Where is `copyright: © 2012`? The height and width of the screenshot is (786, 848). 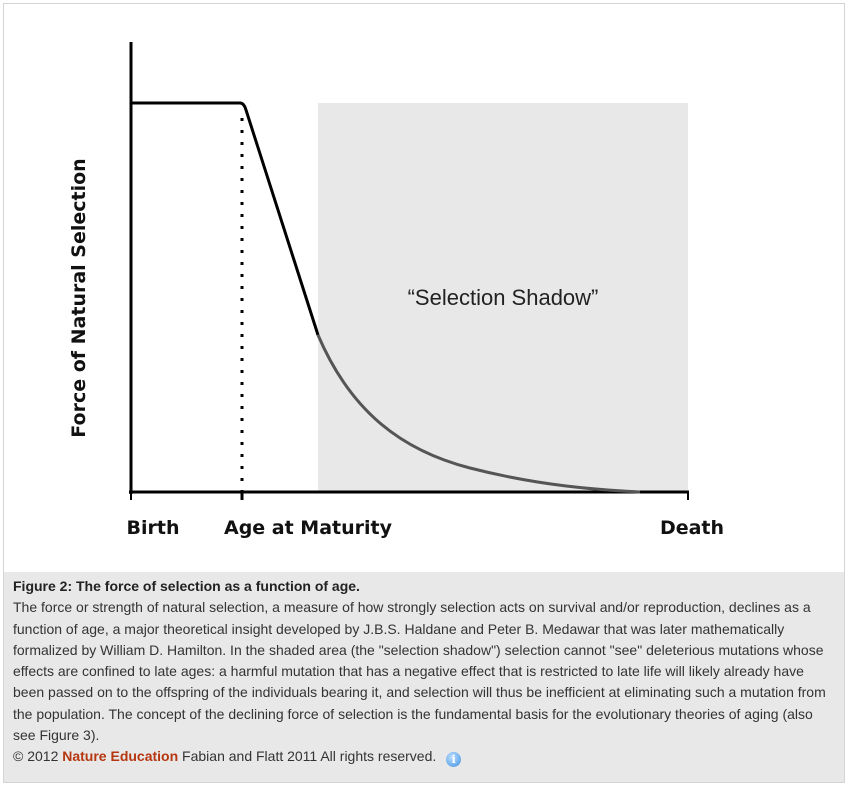 copyright: © 2012 is located at coordinates (36, 756).